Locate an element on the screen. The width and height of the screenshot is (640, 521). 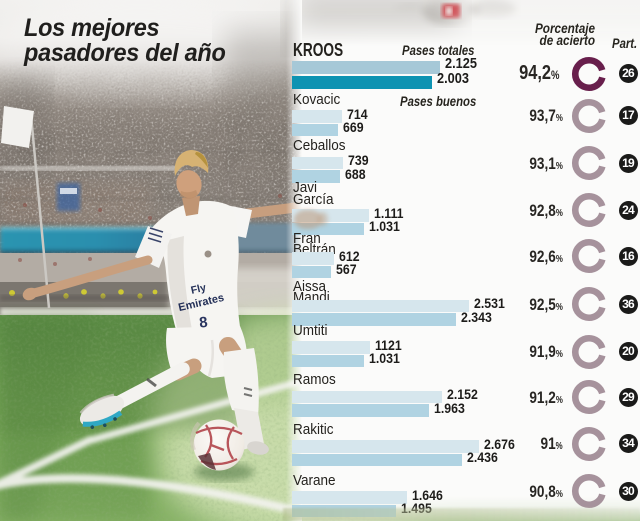
svg-text: Fly is located at coordinates (199, 289).